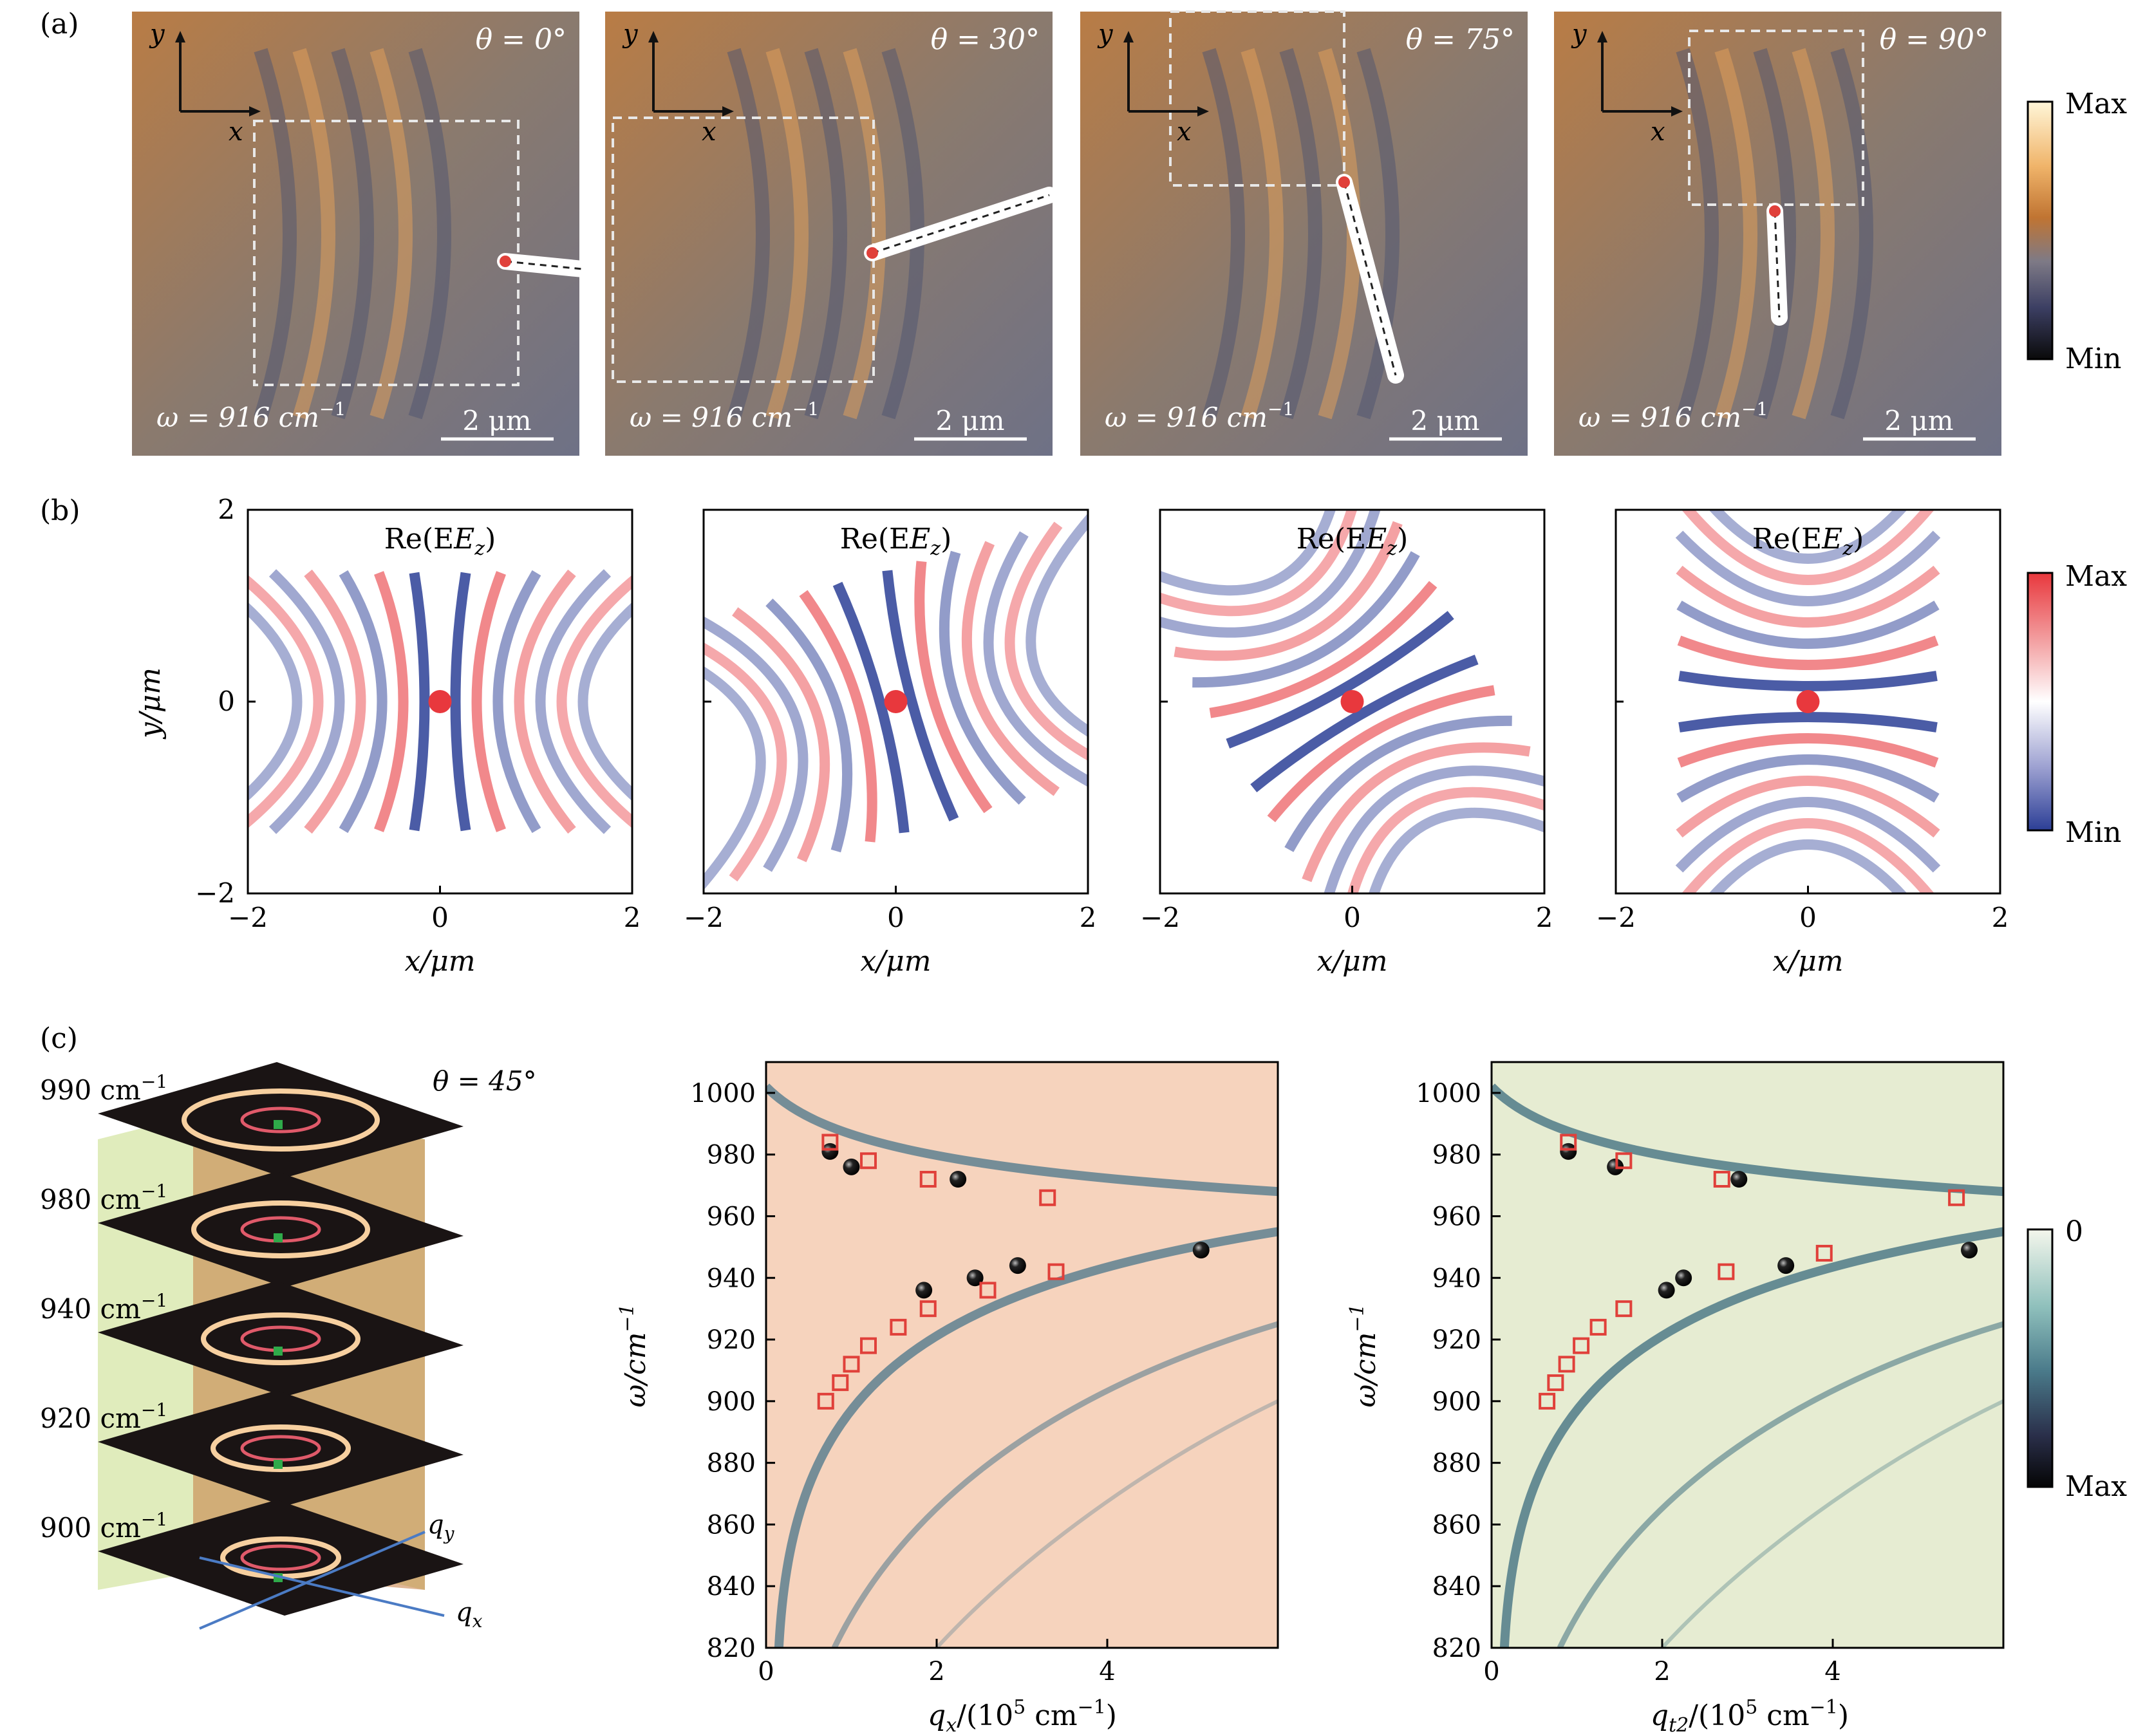 The image size is (2154, 1736). What do you see at coordinates (157, 34) in the screenshot?
I see `axis-y-label: y` at bounding box center [157, 34].